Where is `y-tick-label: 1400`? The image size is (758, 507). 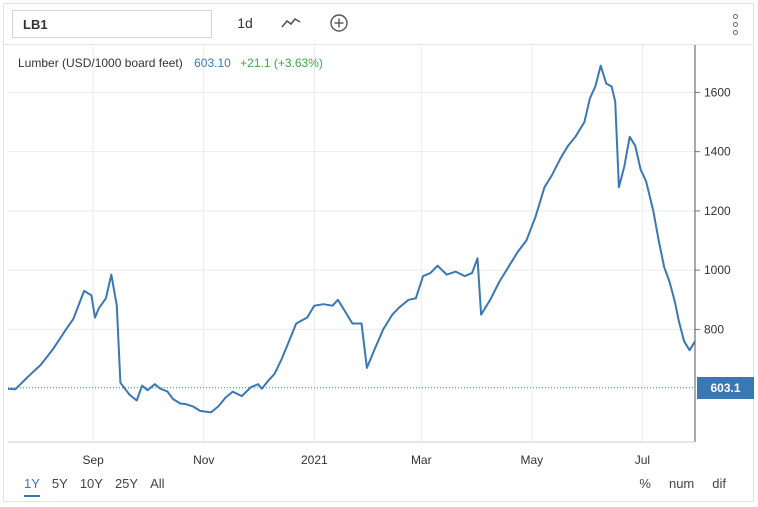
y-tick-label: 1400 is located at coordinates (717, 152).